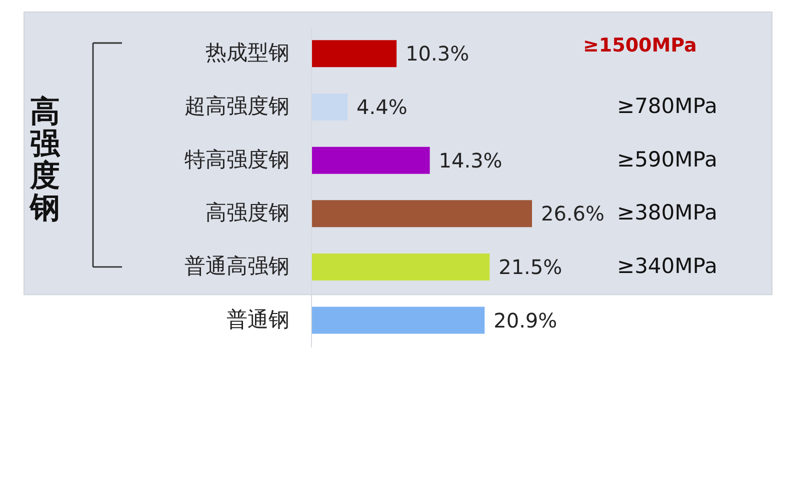 The image size is (800, 504). What do you see at coordinates (667, 159) in the screenshot?
I see `text: ≥590MPa` at bounding box center [667, 159].